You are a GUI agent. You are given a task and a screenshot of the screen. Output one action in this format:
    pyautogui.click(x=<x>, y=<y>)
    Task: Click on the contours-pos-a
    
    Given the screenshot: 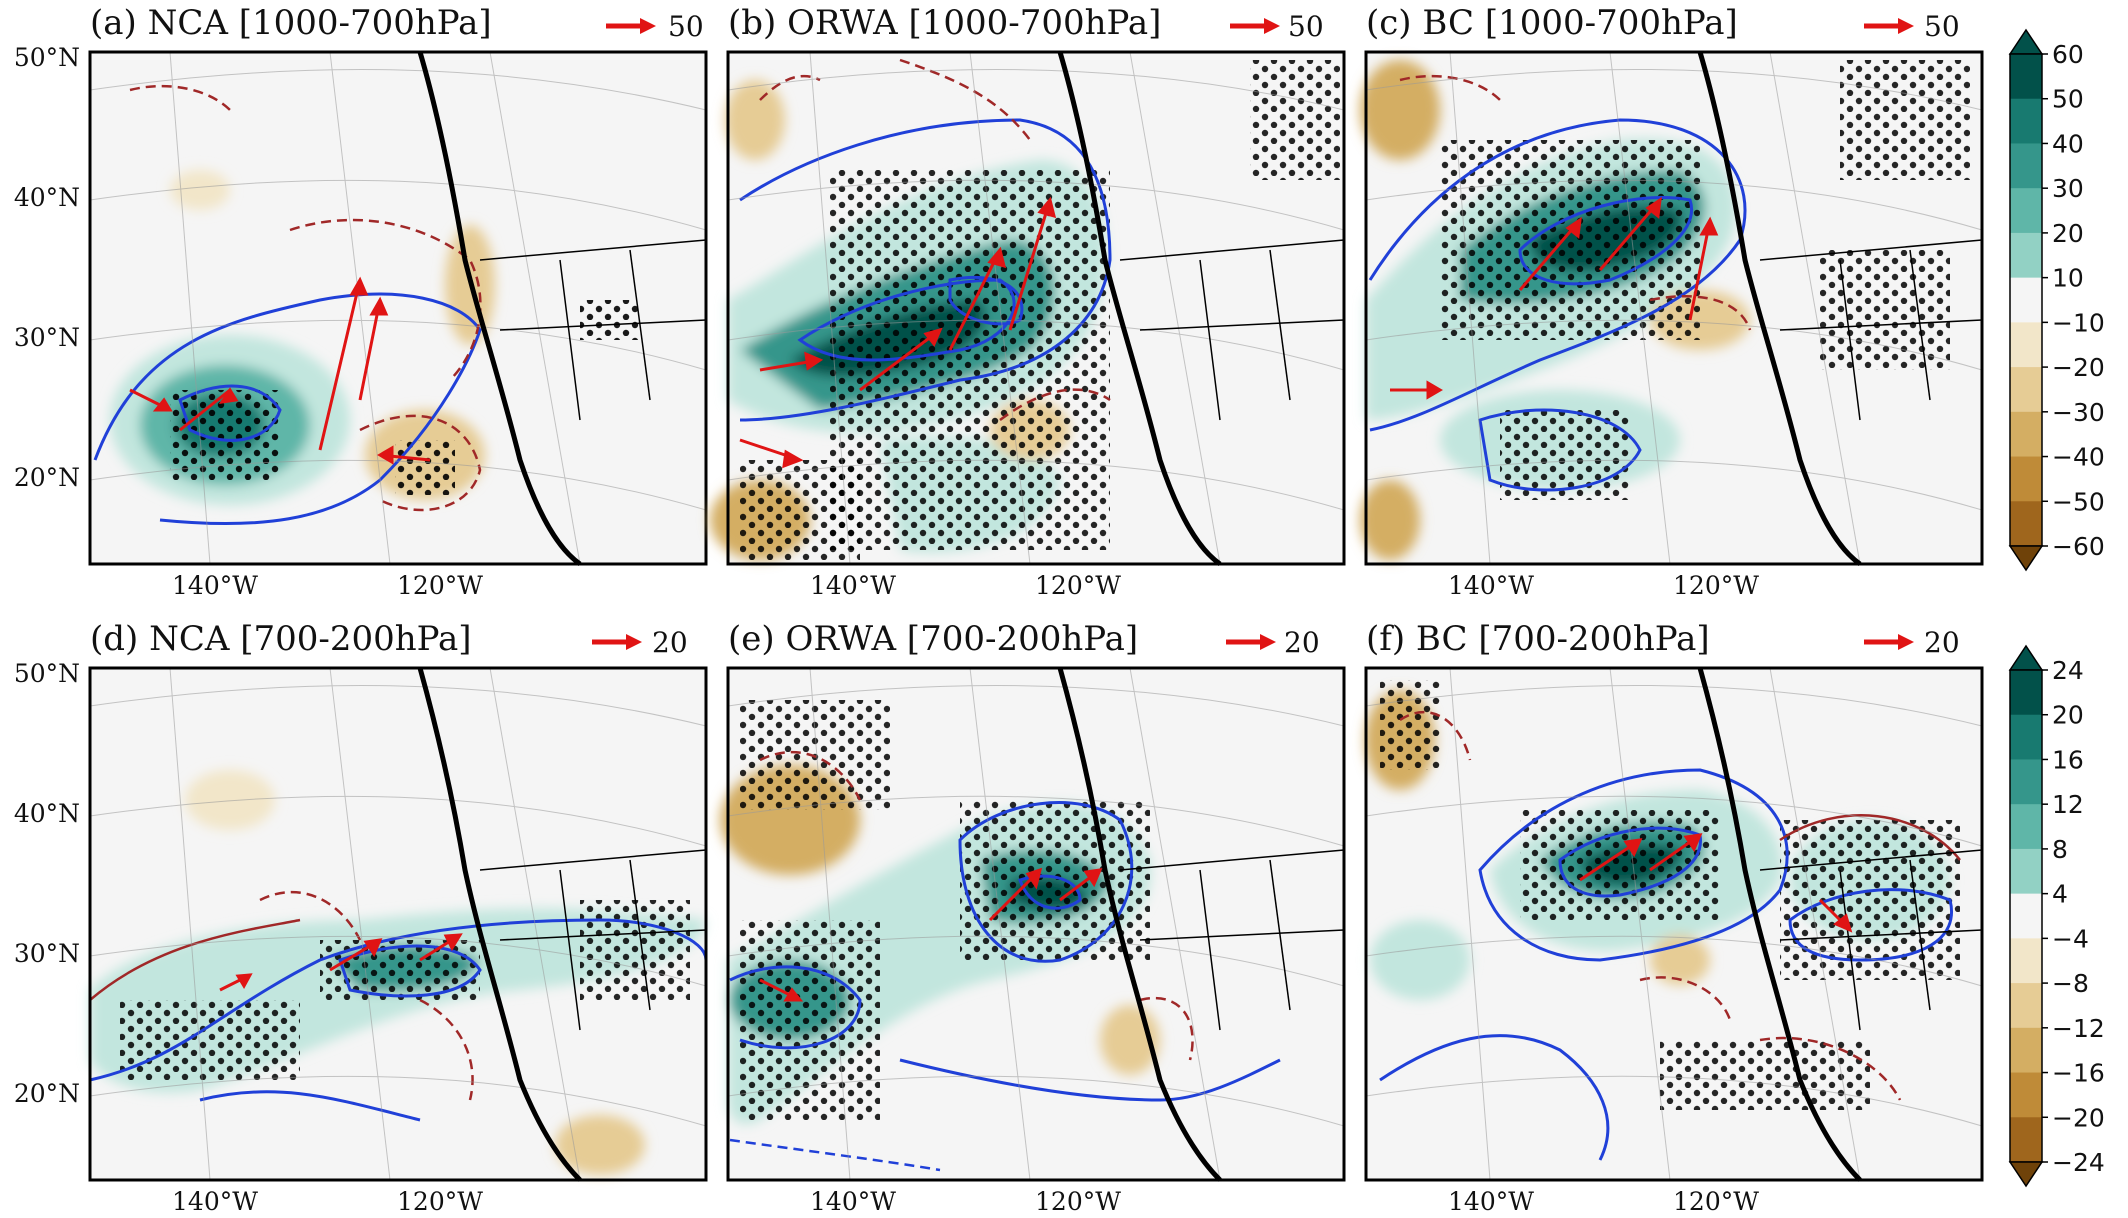 What is the action you would take?
    pyautogui.click(x=287, y=409)
    